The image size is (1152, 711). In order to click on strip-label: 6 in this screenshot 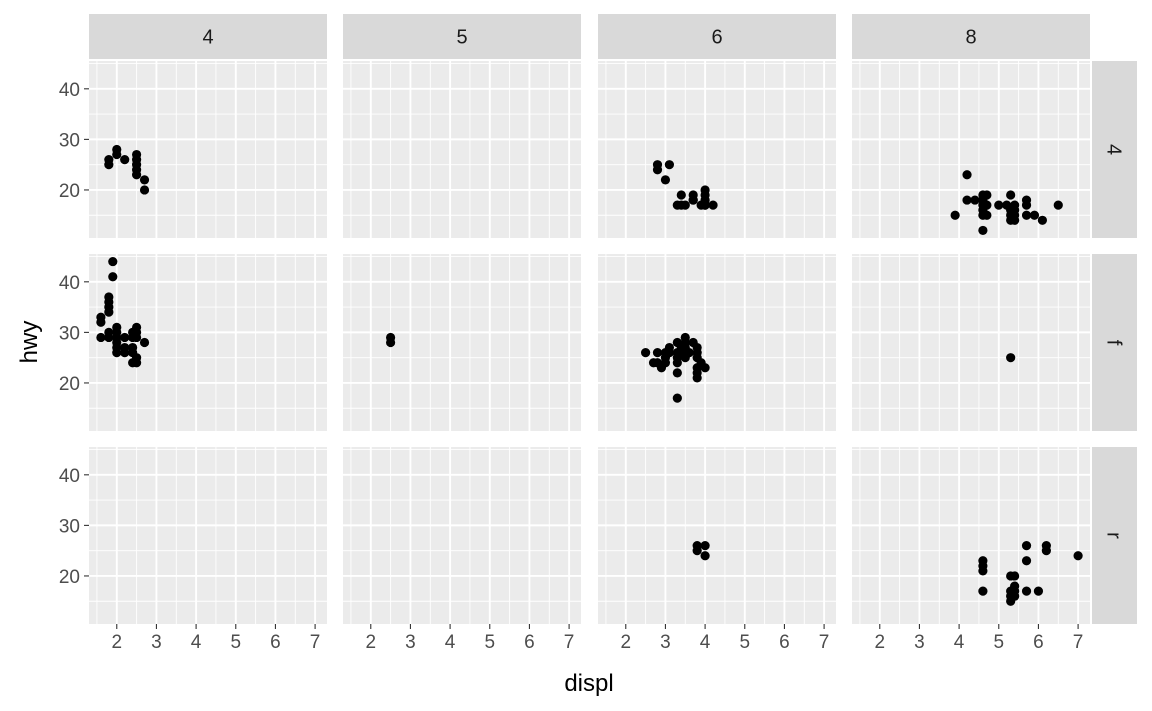, I will do `click(716, 38)`.